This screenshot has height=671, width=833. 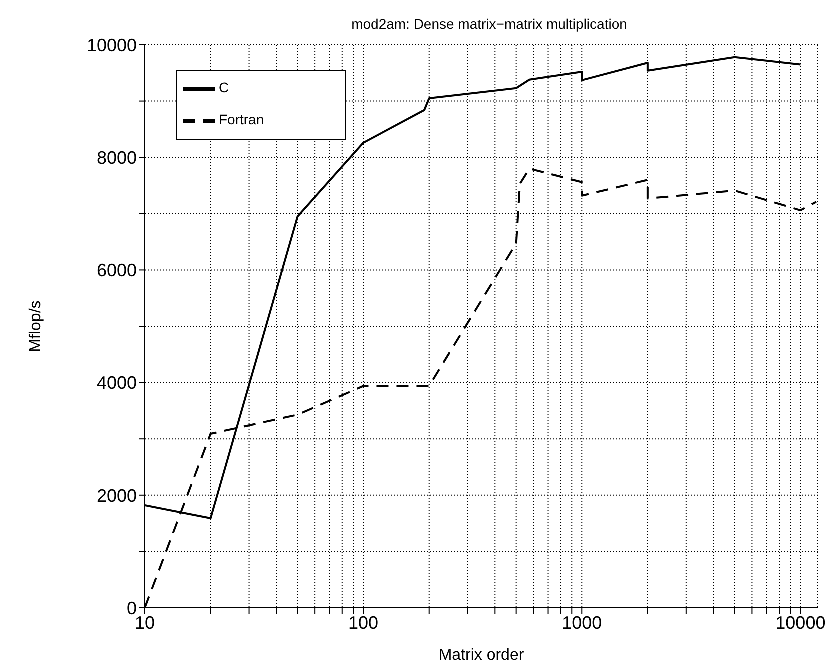 I want to click on y-tick-label: 2000, so click(x=116, y=496).